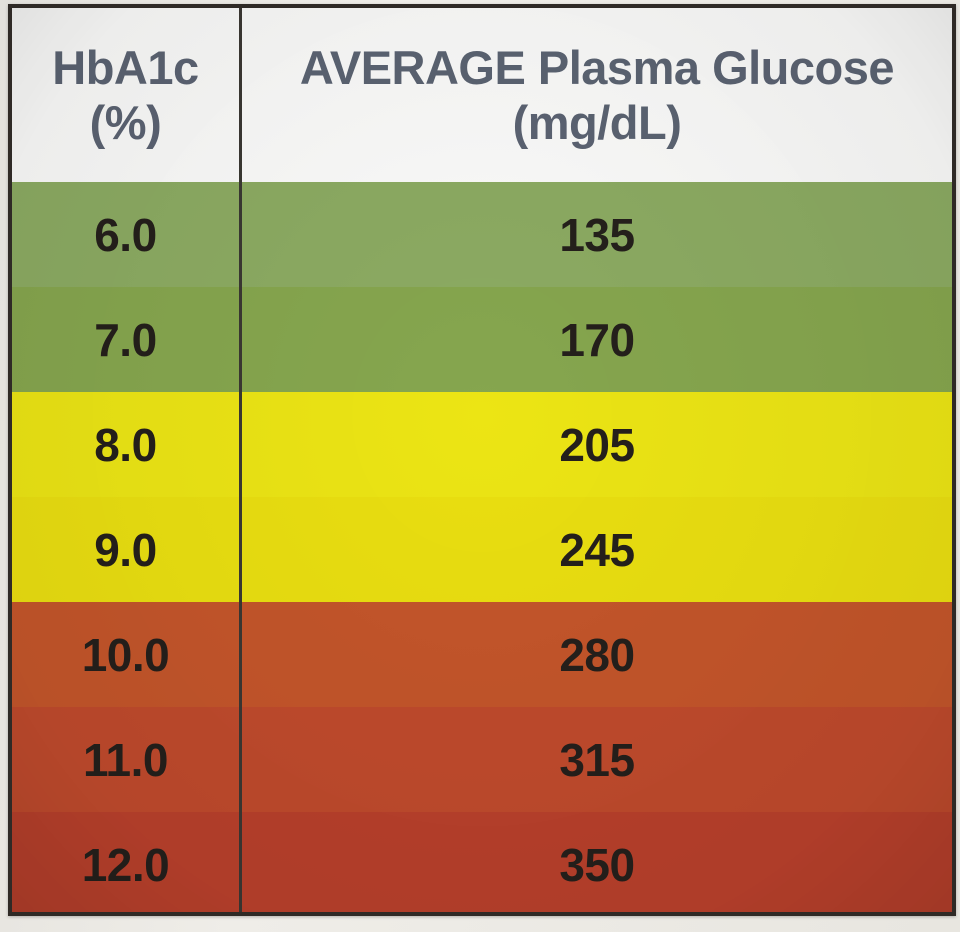 The width and height of the screenshot is (960, 932). What do you see at coordinates (127, 862) in the screenshot?
I see `cell-hba1c: 12.0` at bounding box center [127, 862].